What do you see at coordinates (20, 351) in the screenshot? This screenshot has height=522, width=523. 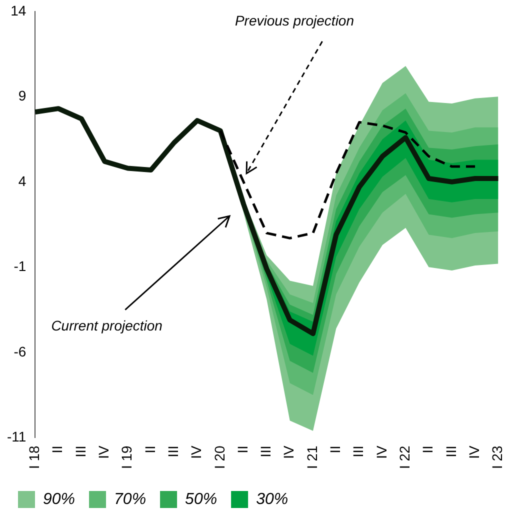 I see `y-tick-label: -6` at bounding box center [20, 351].